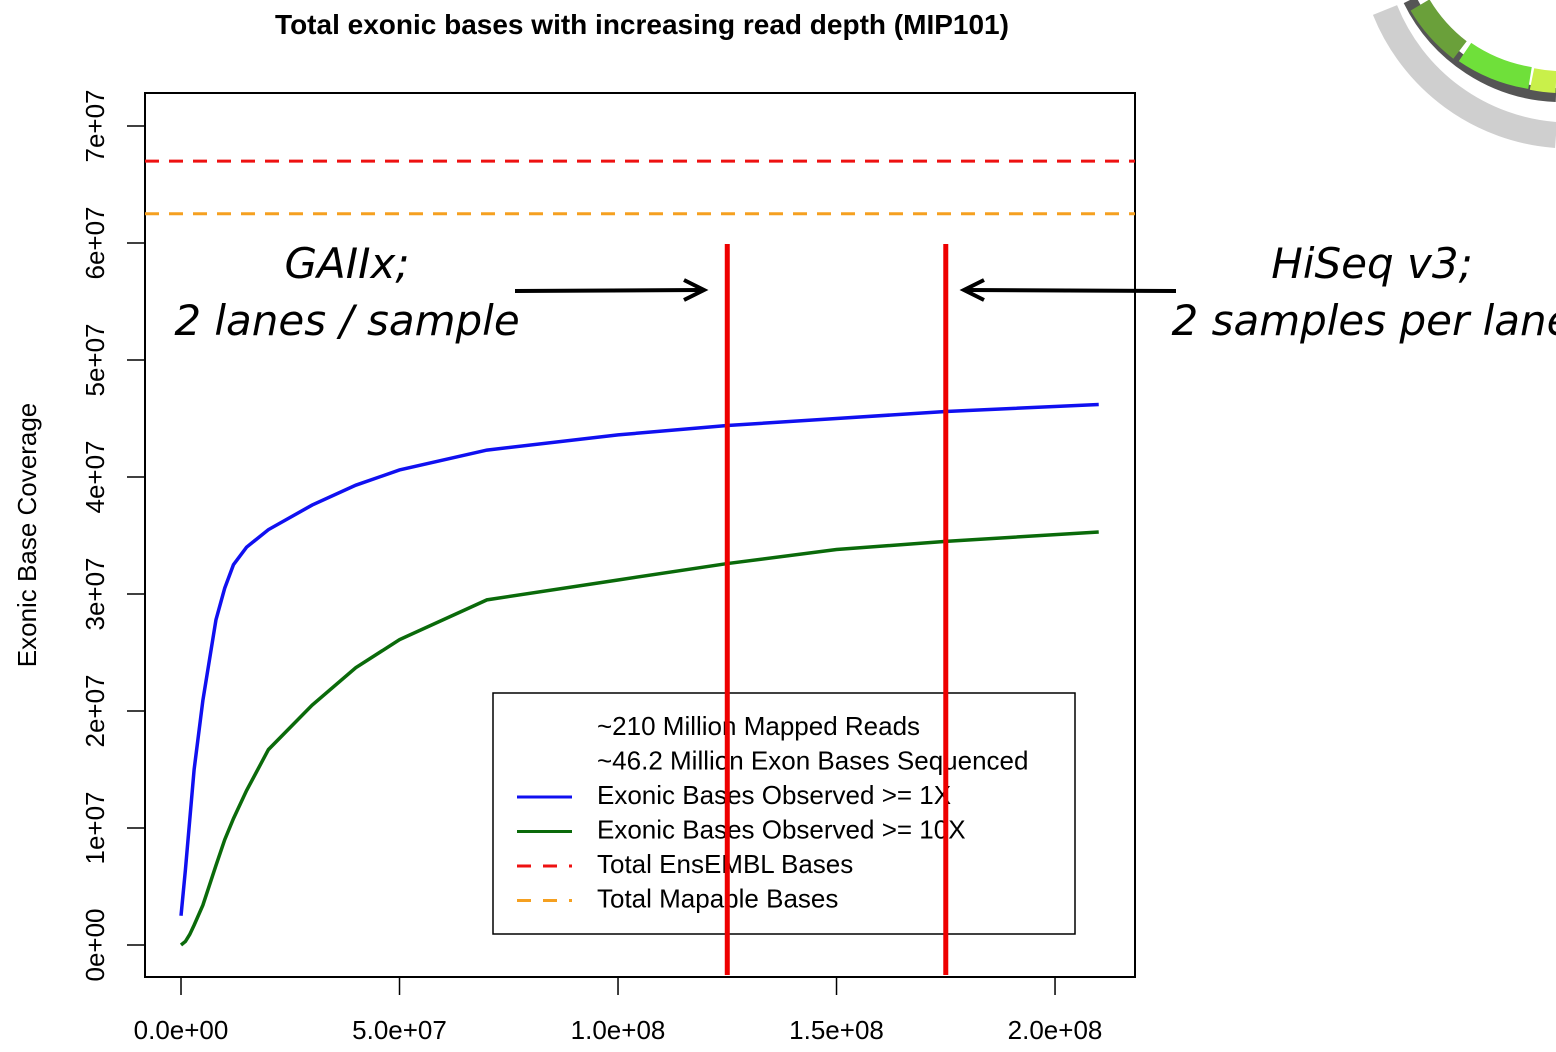 Image resolution: width=1556 pixels, height=1052 pixels. I want to click on x-tick-label: 0.0e+00, so click(181, 1030).